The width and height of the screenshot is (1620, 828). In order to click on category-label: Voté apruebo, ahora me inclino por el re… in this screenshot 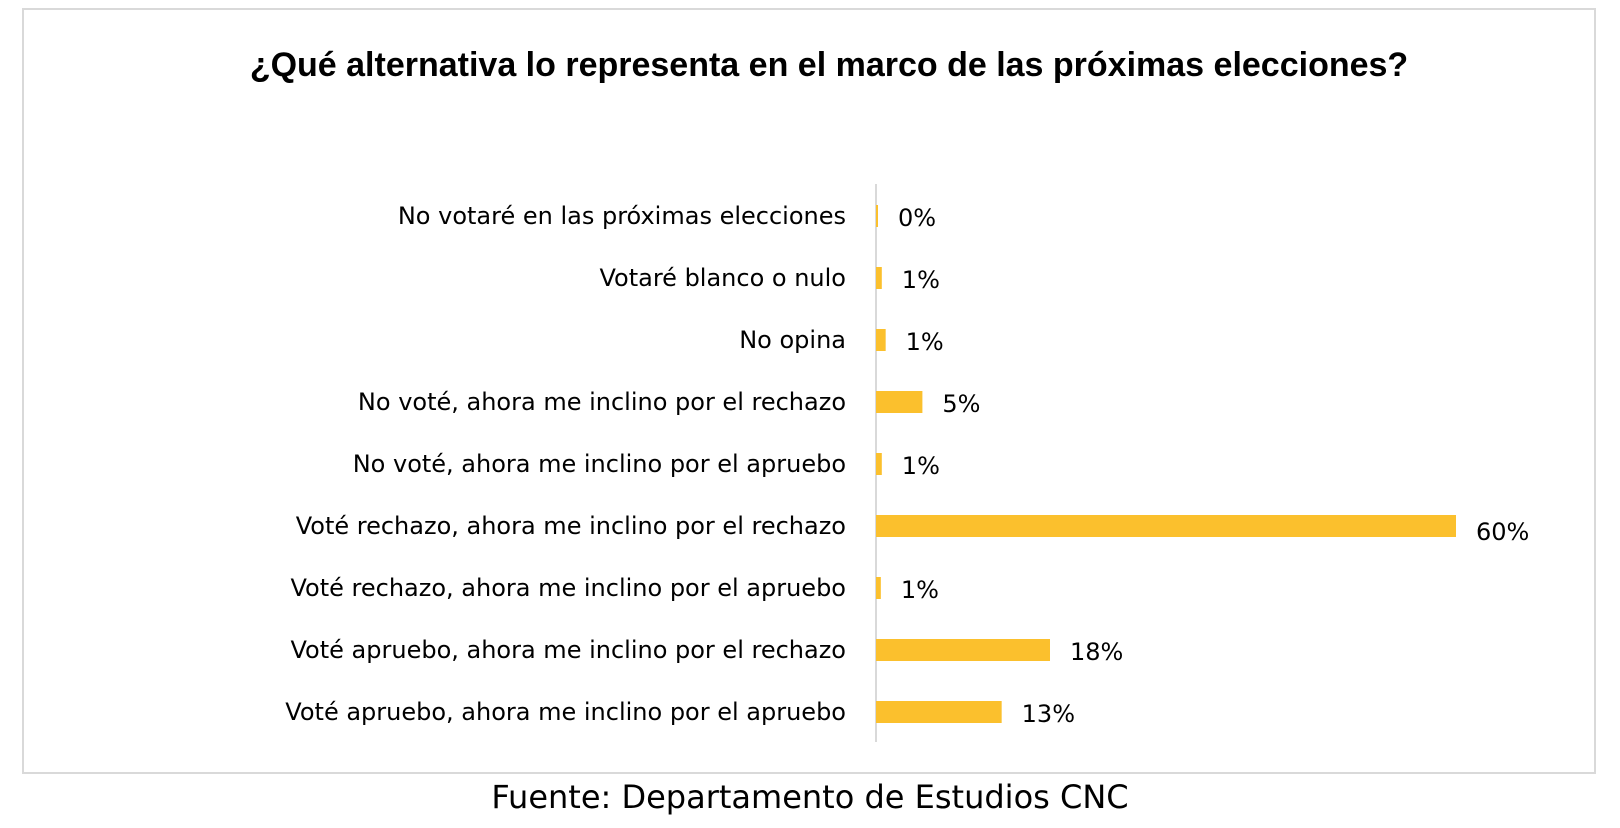, I will do `click(569, 650)`.